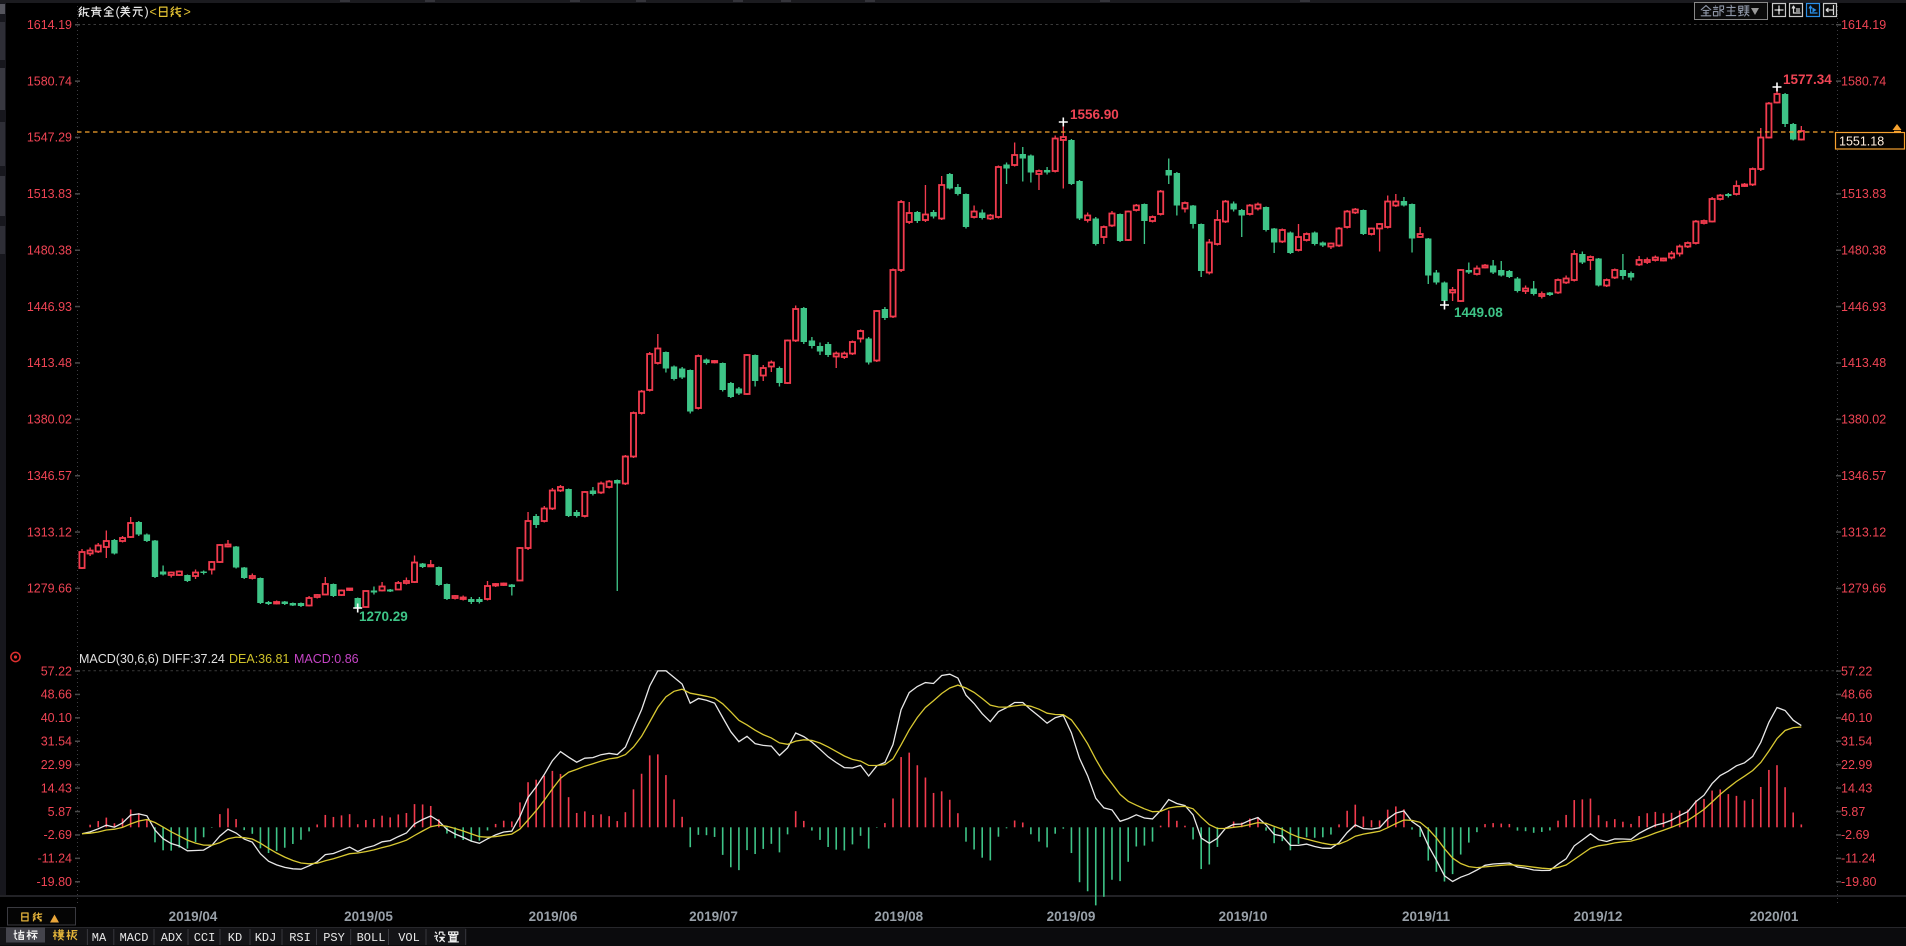 The height and width of the screenshot is (946, 1906). I want to click on svg-text: DEA:36.81, so click(259, 659).